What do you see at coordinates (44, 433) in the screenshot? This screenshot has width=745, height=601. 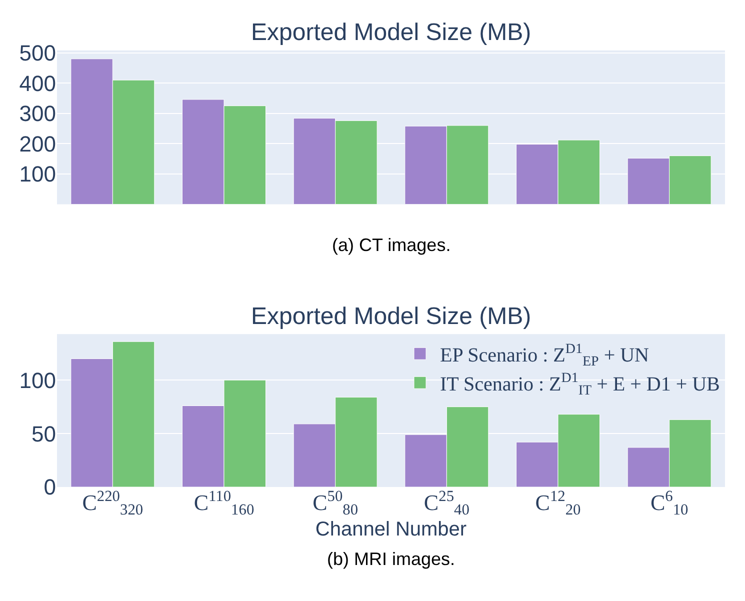 I see `y-tick-label: 50` at bounding box center [44, 433].